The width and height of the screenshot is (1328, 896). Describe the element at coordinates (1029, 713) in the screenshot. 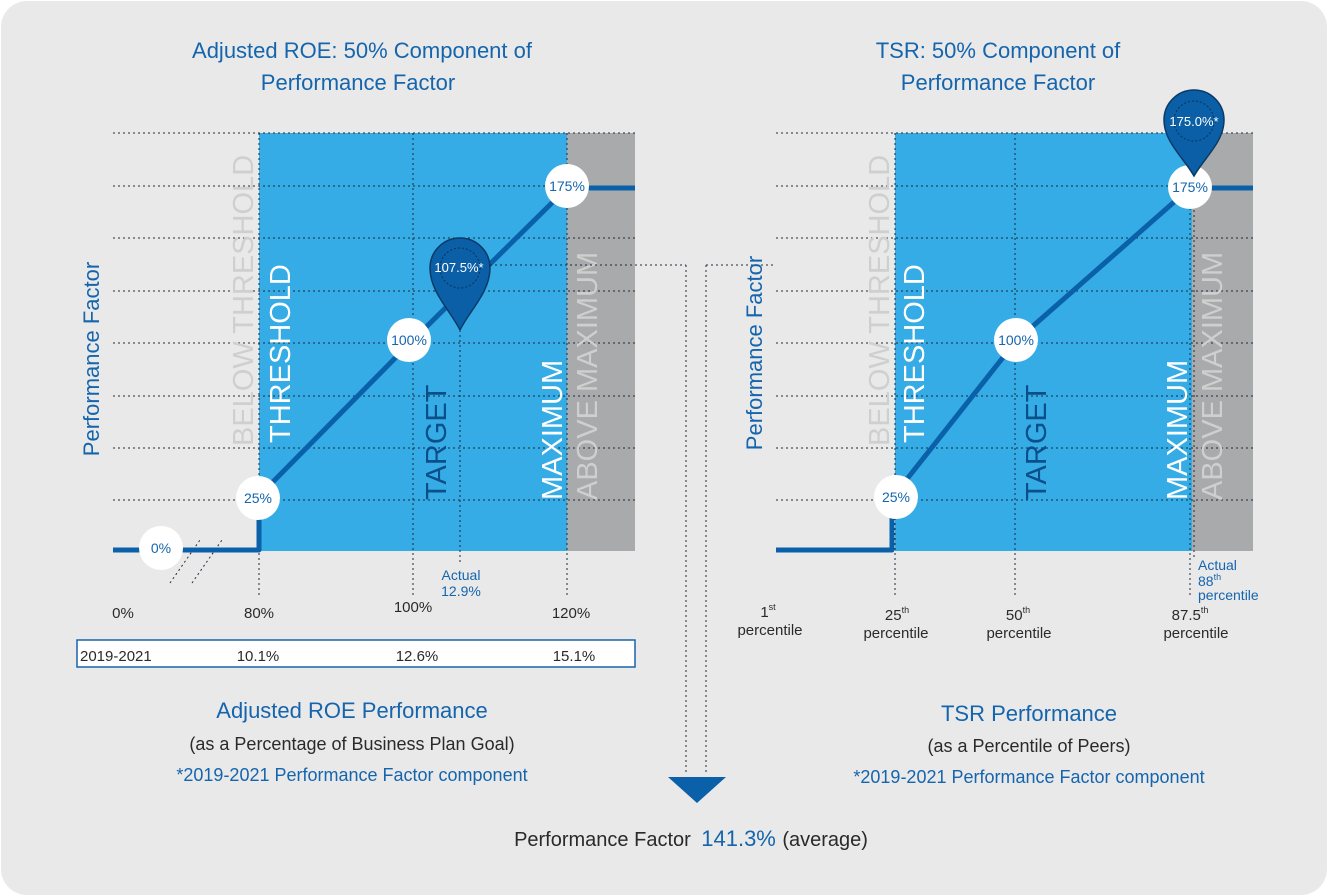

I see `tsr-caption-heading: TSR Performance` at that location.